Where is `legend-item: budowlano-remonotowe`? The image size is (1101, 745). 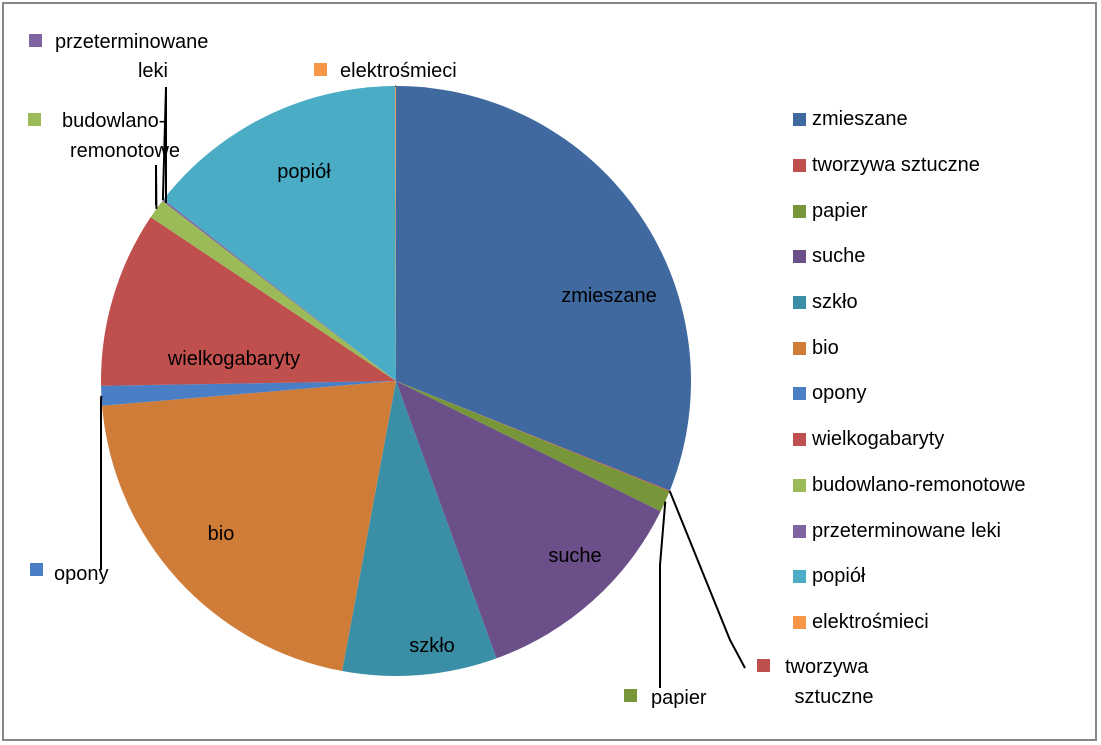
legend-item: budowlano-remonotowe is located at coordinates (943, 486).